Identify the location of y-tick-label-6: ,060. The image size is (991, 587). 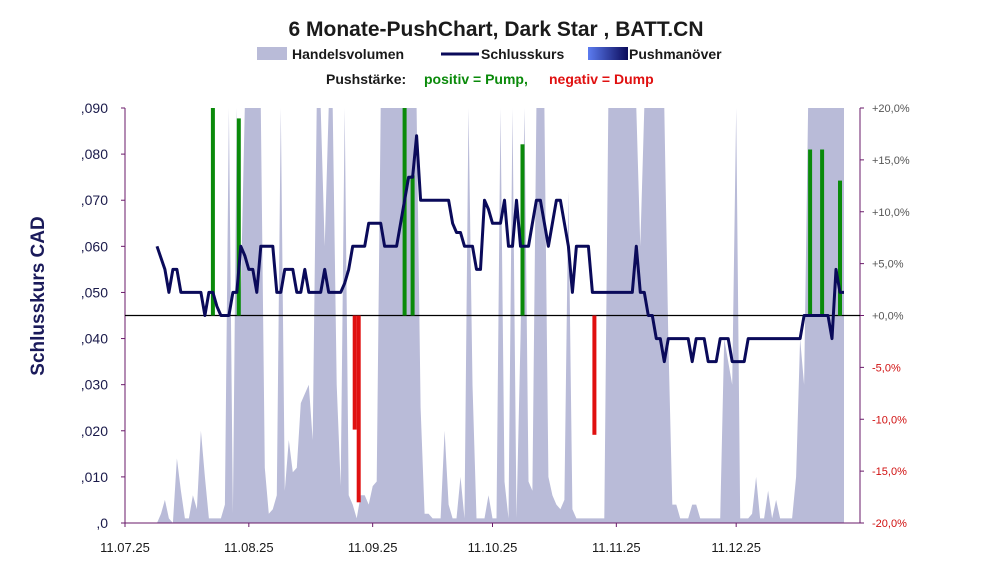
(94, 246).